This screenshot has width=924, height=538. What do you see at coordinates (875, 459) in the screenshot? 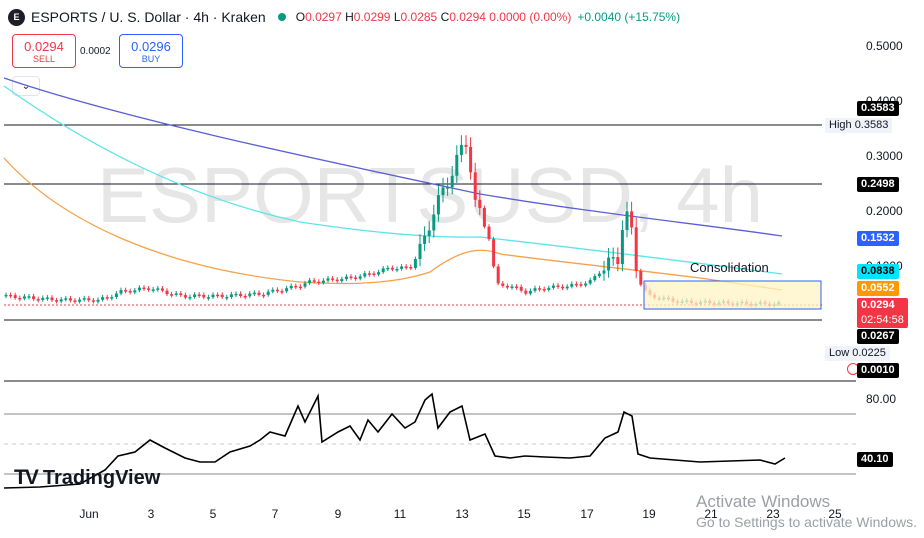
I see `indicator-current-tag: 40.10` at bounding box center [875, 459].